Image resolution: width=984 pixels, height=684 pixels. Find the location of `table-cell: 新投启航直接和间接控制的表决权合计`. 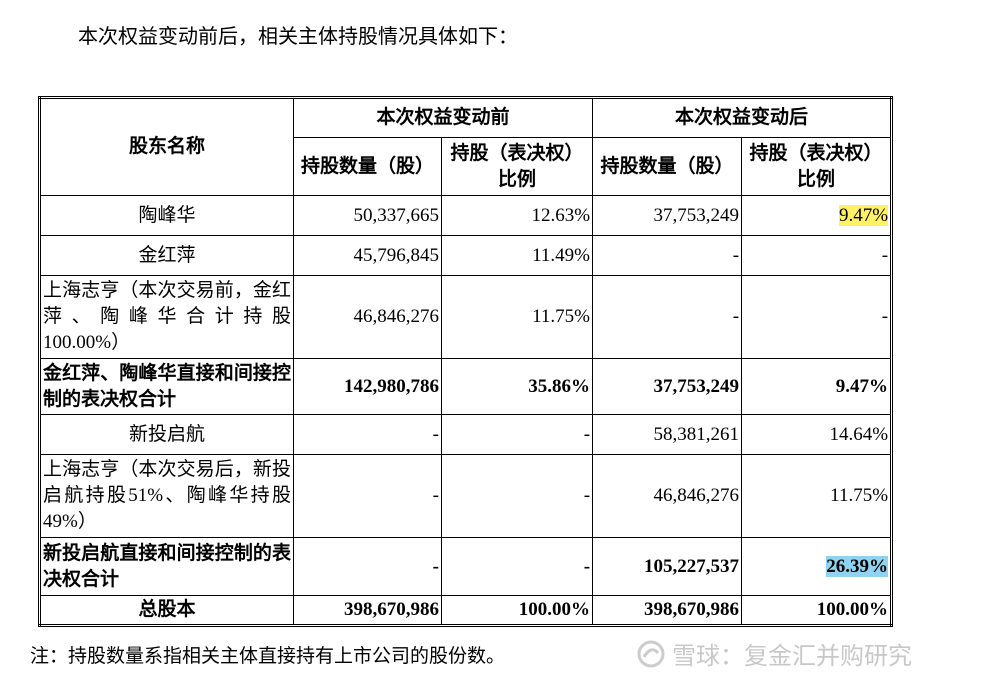

table-cell: 新投启航直接和间接控制的表决权合计 is located at coordinates (166, 566).